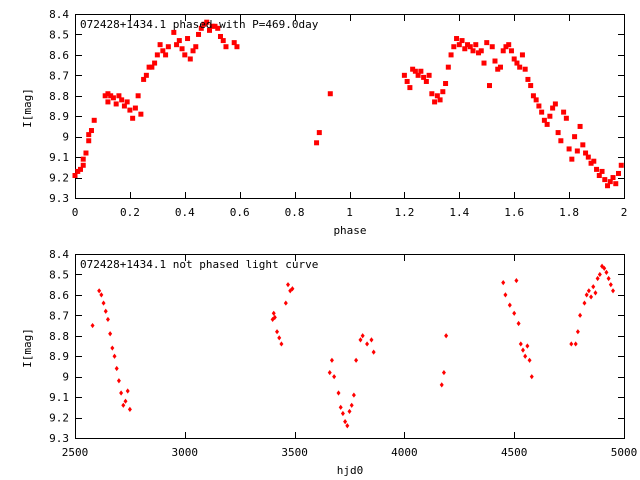 The image size is (640, 480). Describe the element at coordinates (624, 212) in the screenshot. I see `phased-x-tick-label: 2` at that location.